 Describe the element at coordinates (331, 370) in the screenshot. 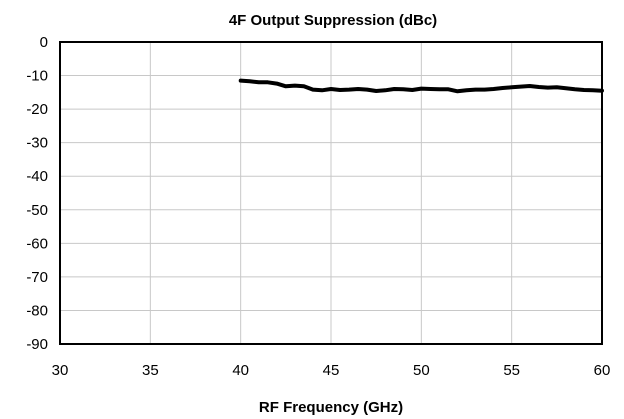

I see `x-tick-label: 45` at that location.